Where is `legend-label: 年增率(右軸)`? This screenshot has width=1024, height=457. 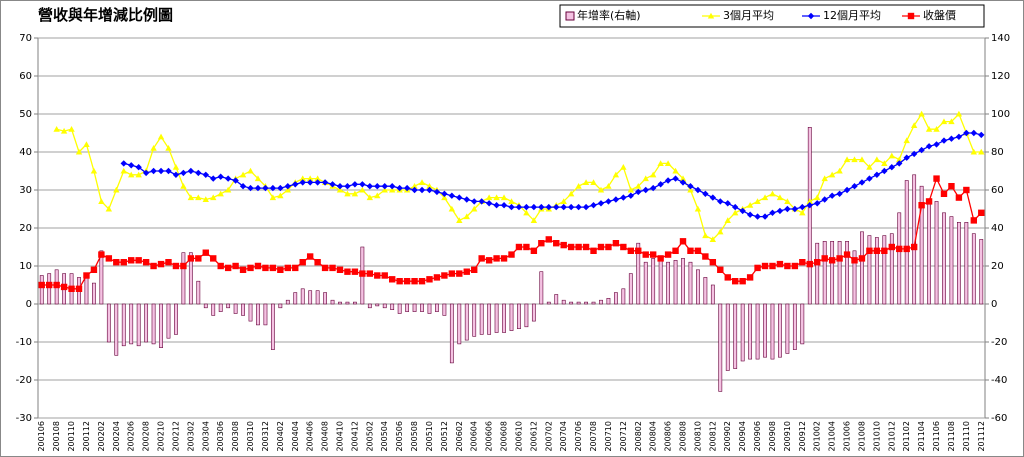 legend-label: 年增率(右軸) is located at coordinates (609, 15).